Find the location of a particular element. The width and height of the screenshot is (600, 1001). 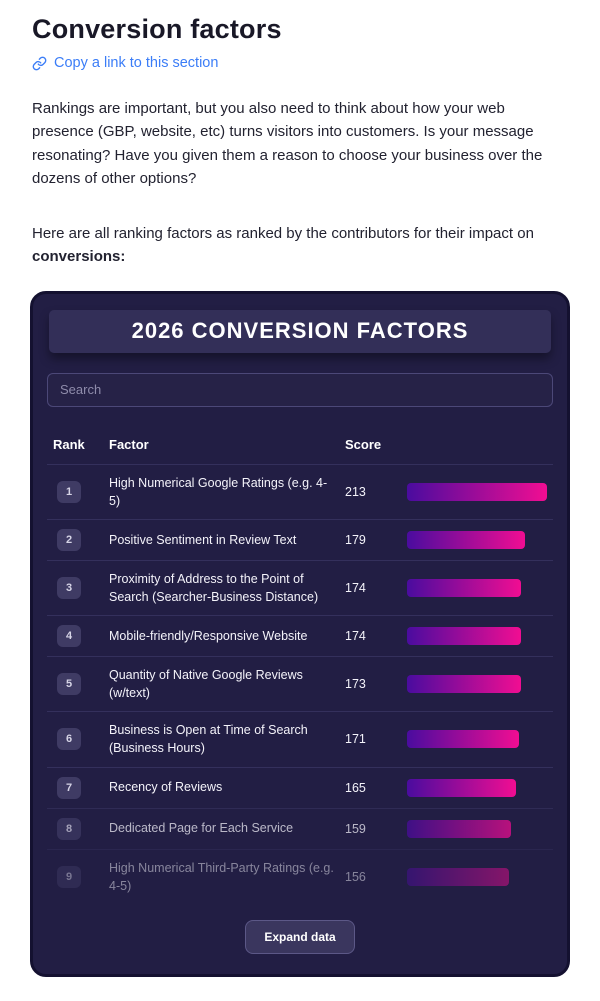

copy-section-link: Copy a link to this section is located at coordinates (125, 63).